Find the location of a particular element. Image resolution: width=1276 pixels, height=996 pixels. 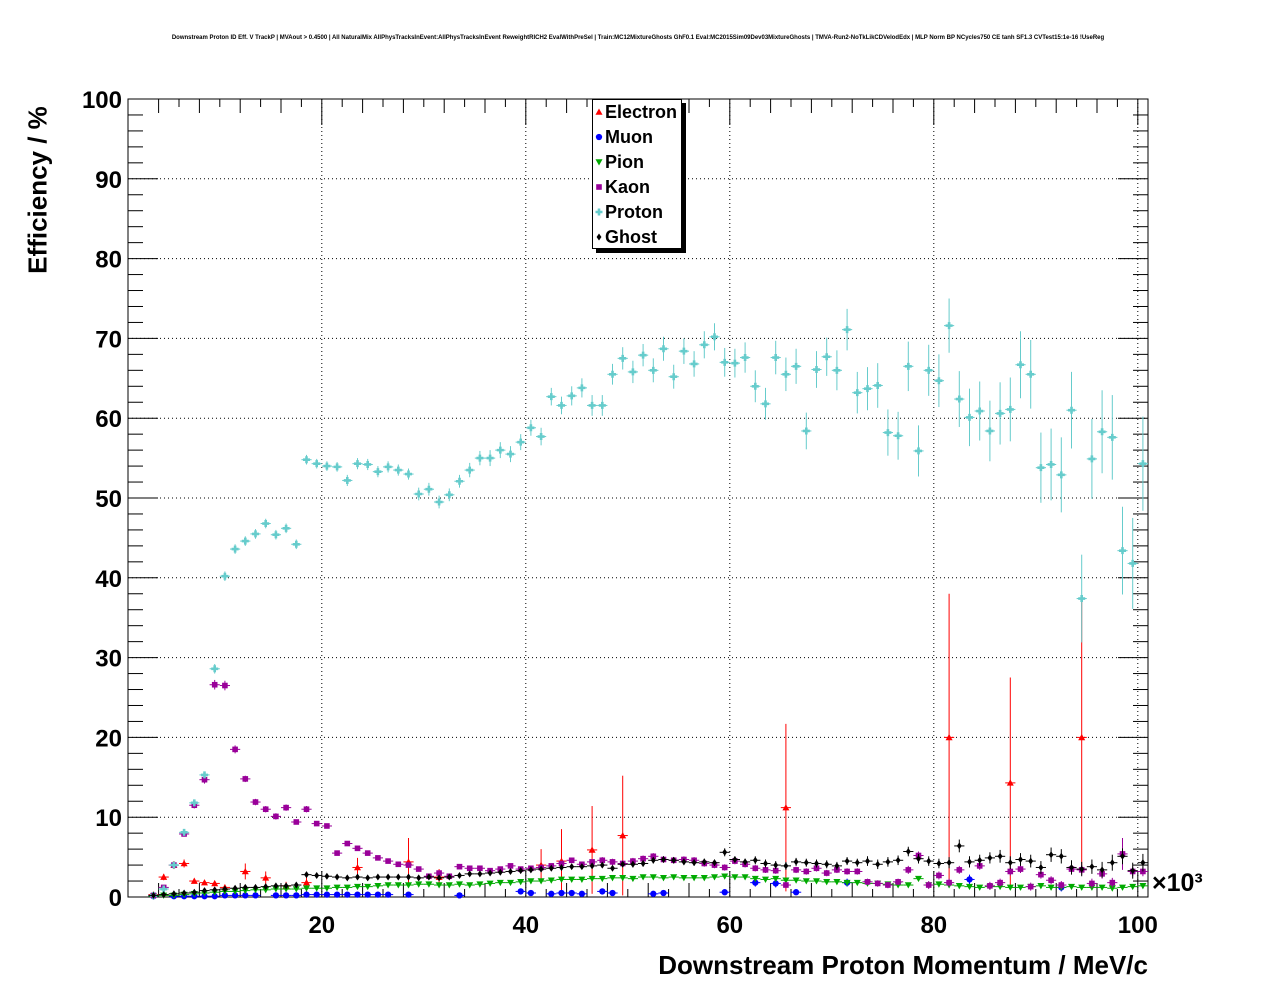

point-electron is located at coordinates (949, 737).